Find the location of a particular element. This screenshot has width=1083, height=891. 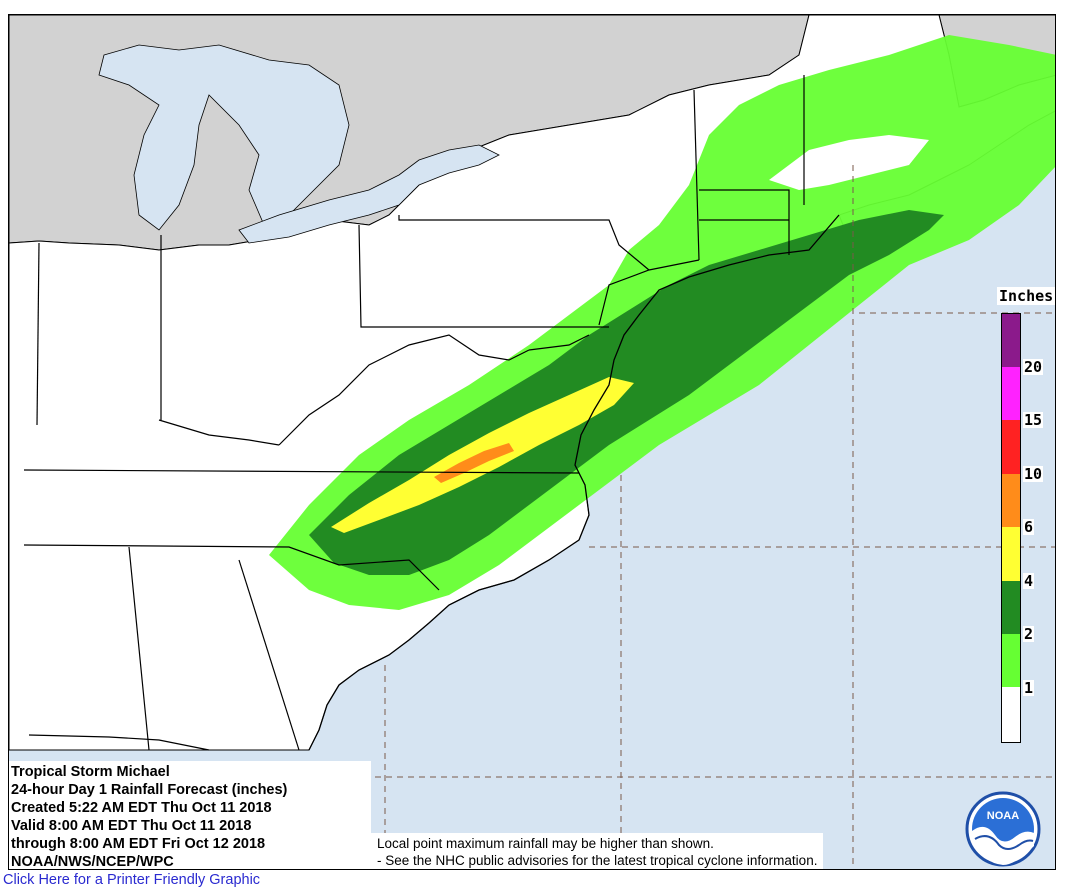

title-product: 24-hour Day 1 Rainfall Forecast (inches) is located at coordinates (149, 790).